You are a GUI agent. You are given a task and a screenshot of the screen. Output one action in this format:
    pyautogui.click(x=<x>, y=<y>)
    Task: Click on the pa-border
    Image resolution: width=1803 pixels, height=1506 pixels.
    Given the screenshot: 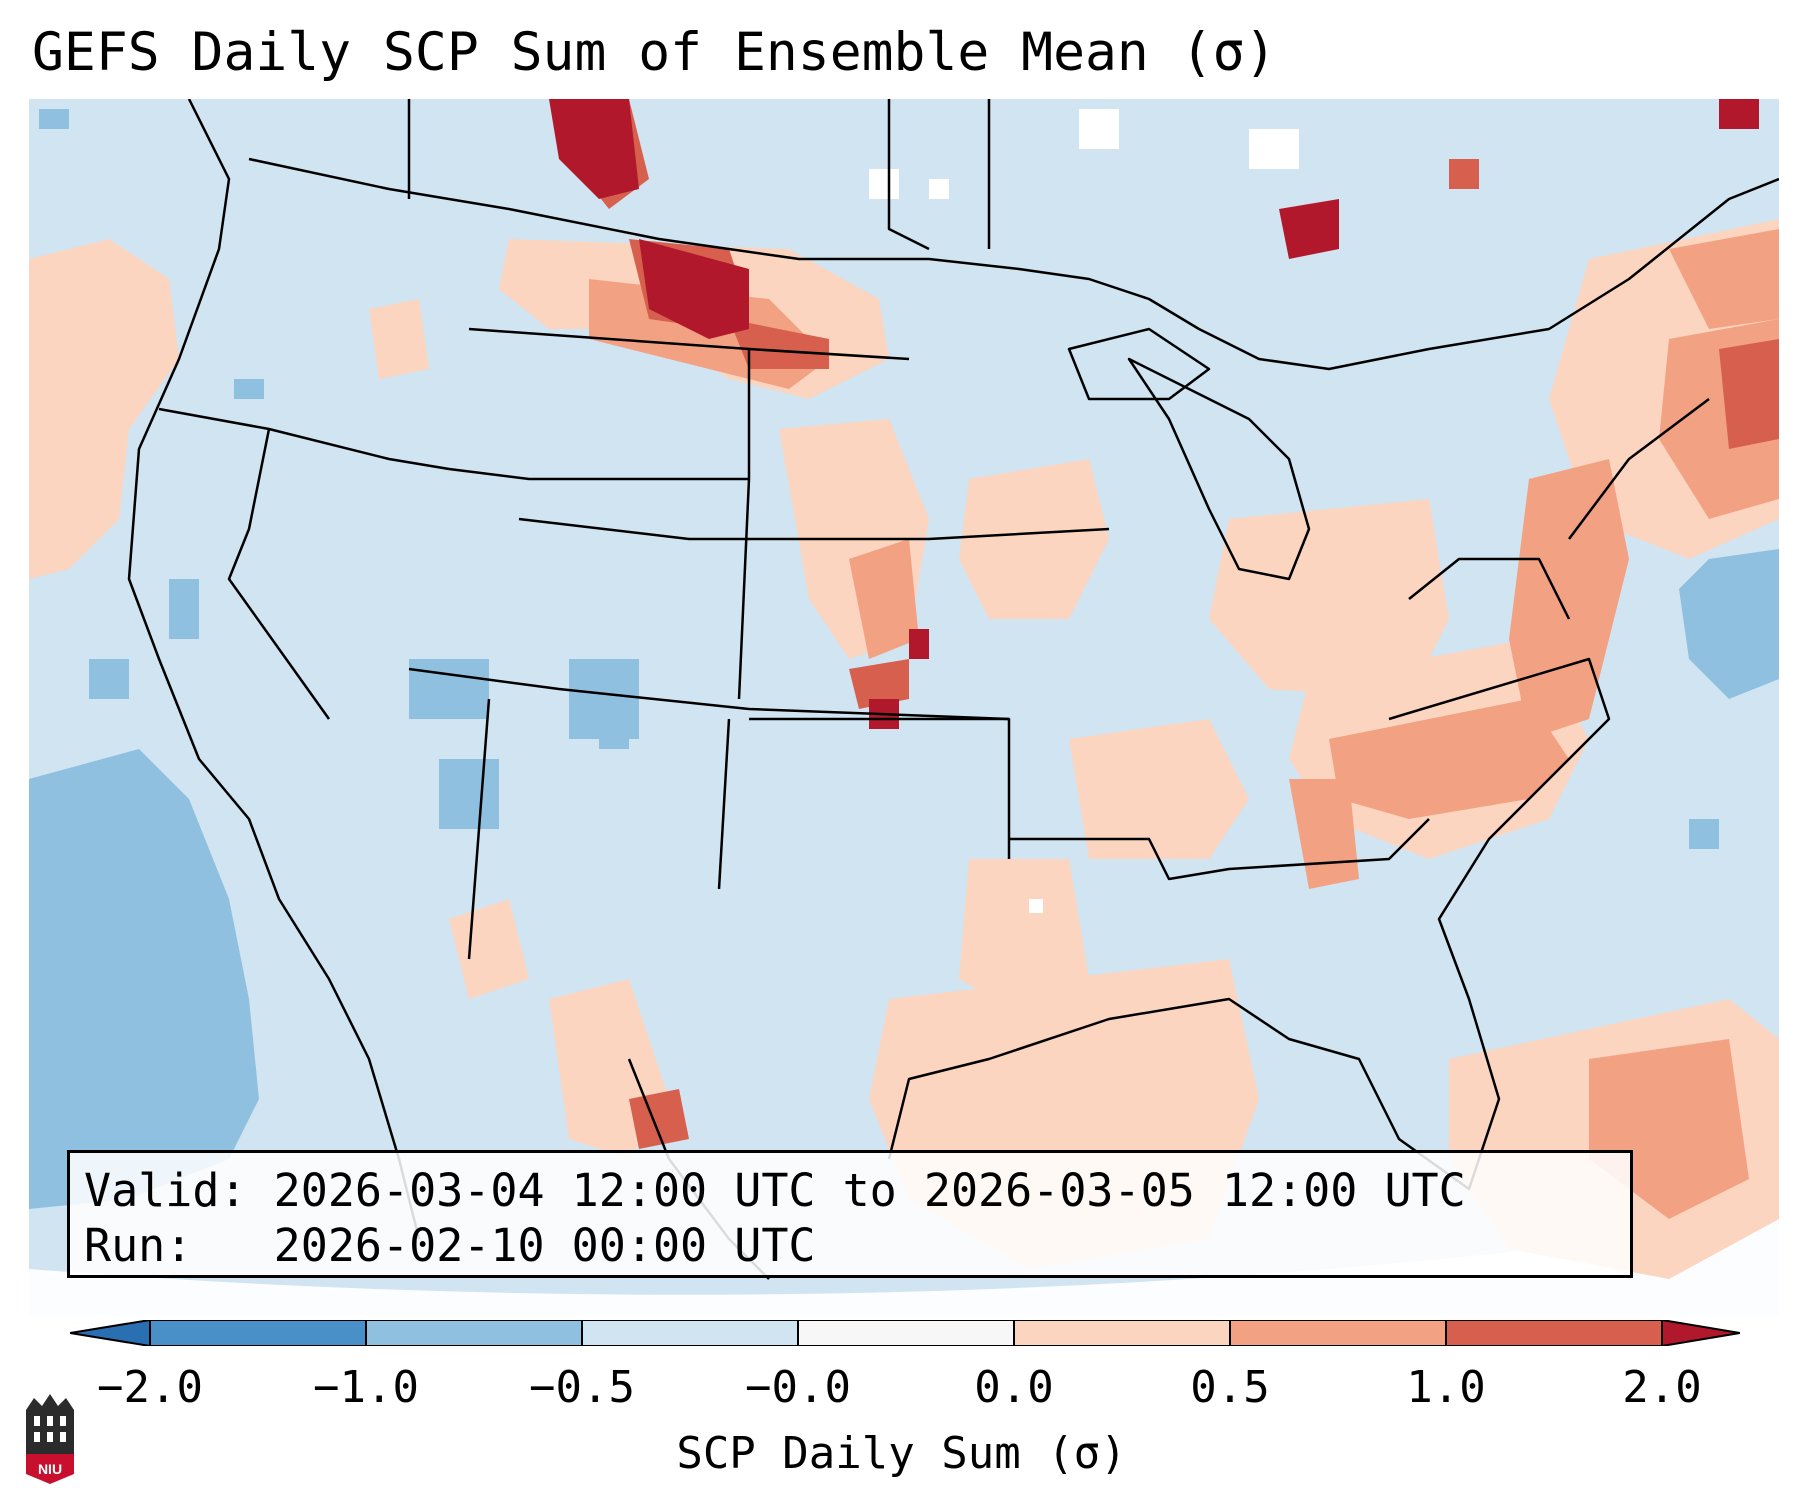 What is the action you would take?
    pyautogui.click(x=1489, y=588)
    